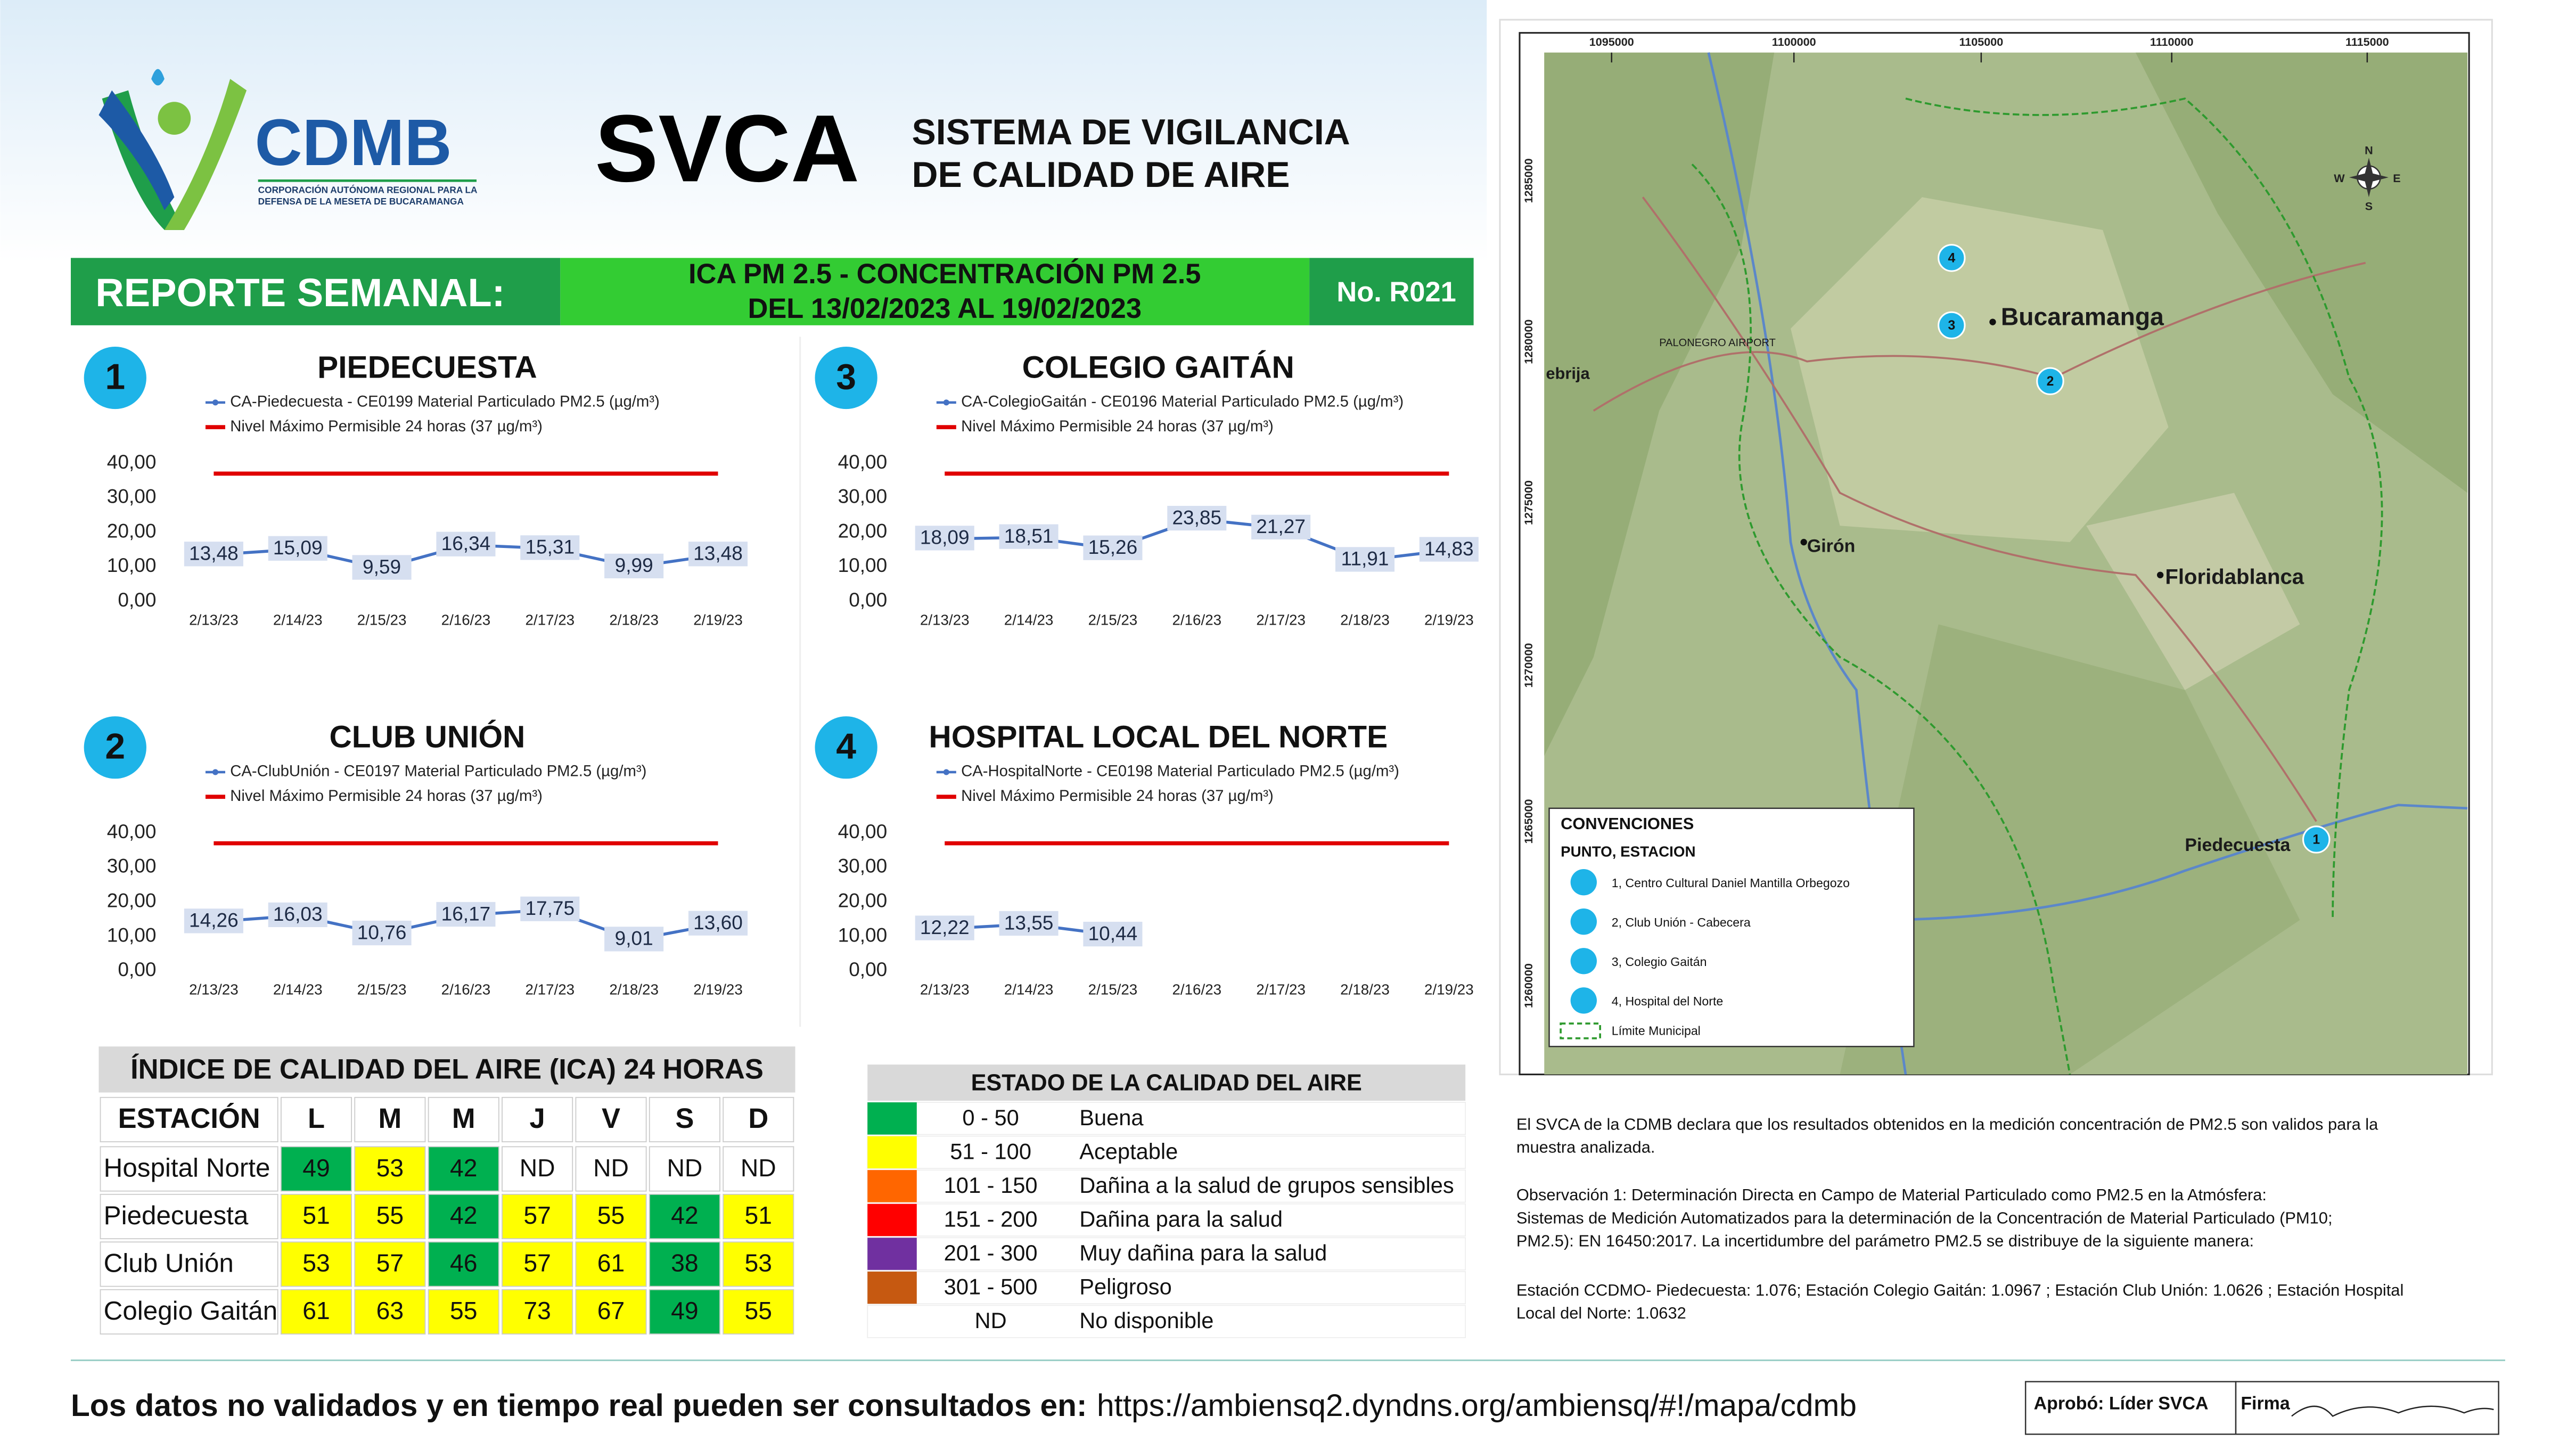 This screenshot has width=2576, height=1449. I want to click on station-number: 3, so click(1951, 325).